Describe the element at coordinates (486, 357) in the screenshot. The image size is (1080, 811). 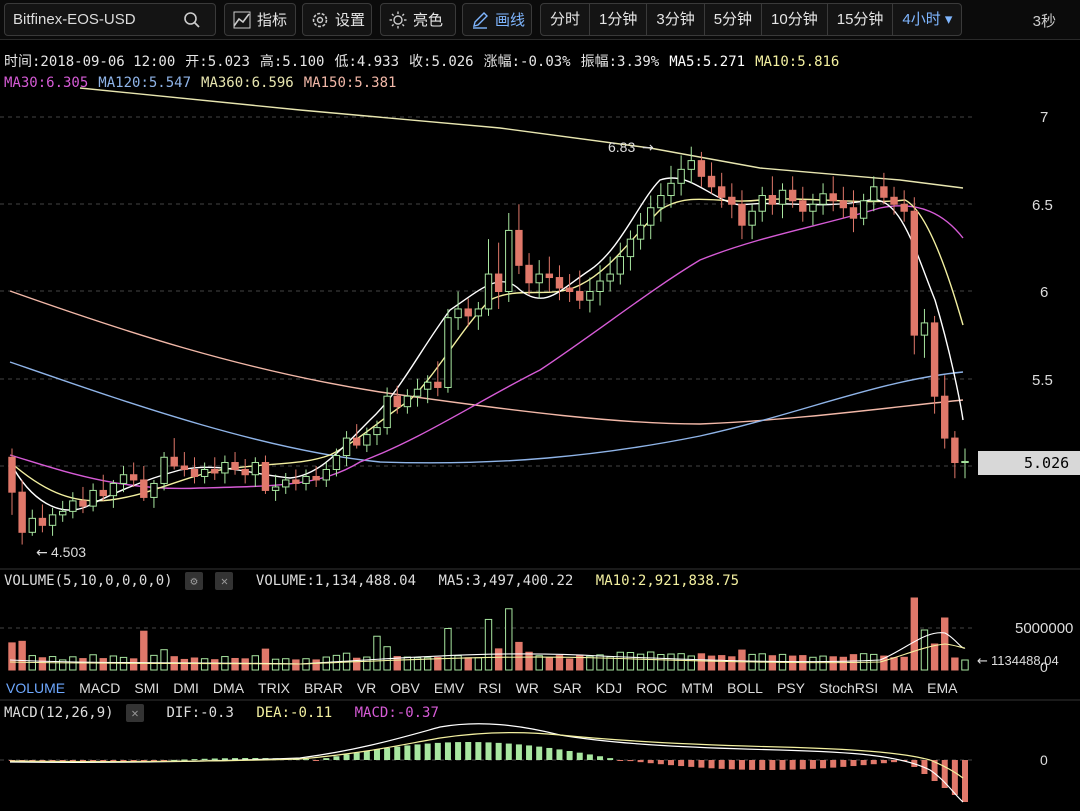
I see `ma150-line` at that location.